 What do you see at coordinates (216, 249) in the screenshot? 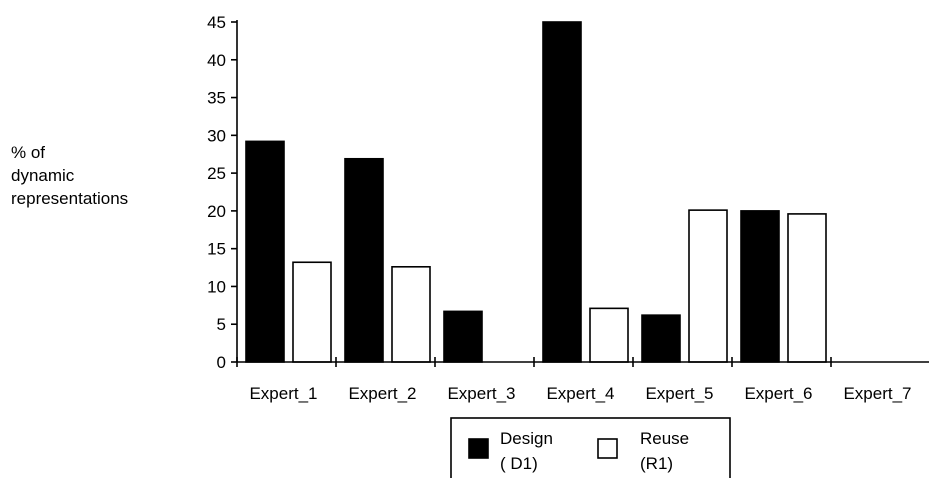
I see `y-tick-label: 15` at bounding box center [216, 249].